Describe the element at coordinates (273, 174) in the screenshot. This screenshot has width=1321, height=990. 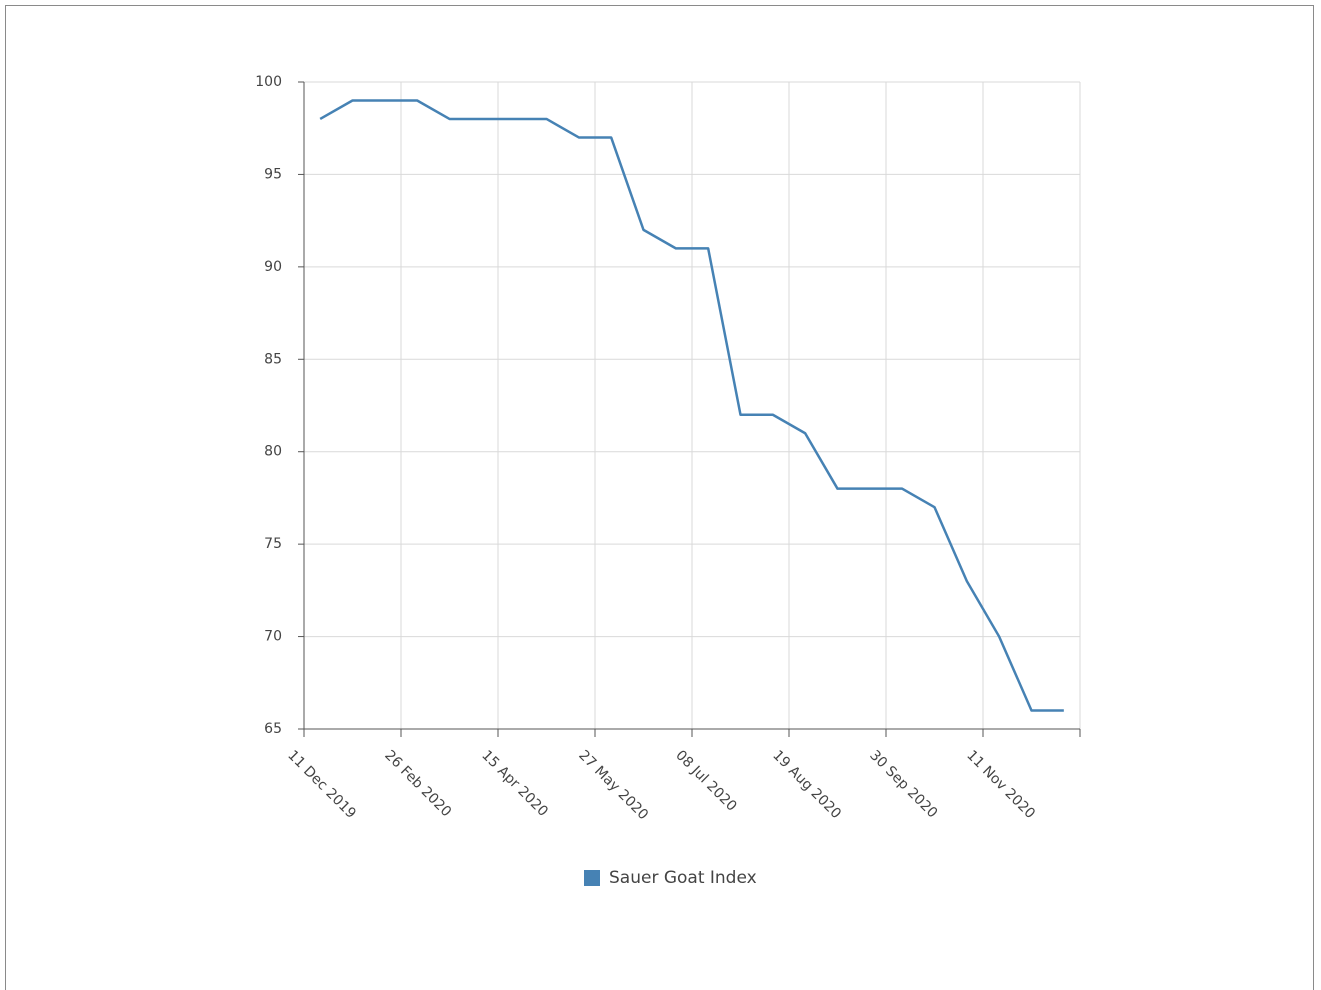
I see `y-tick-label: 95` at that location.